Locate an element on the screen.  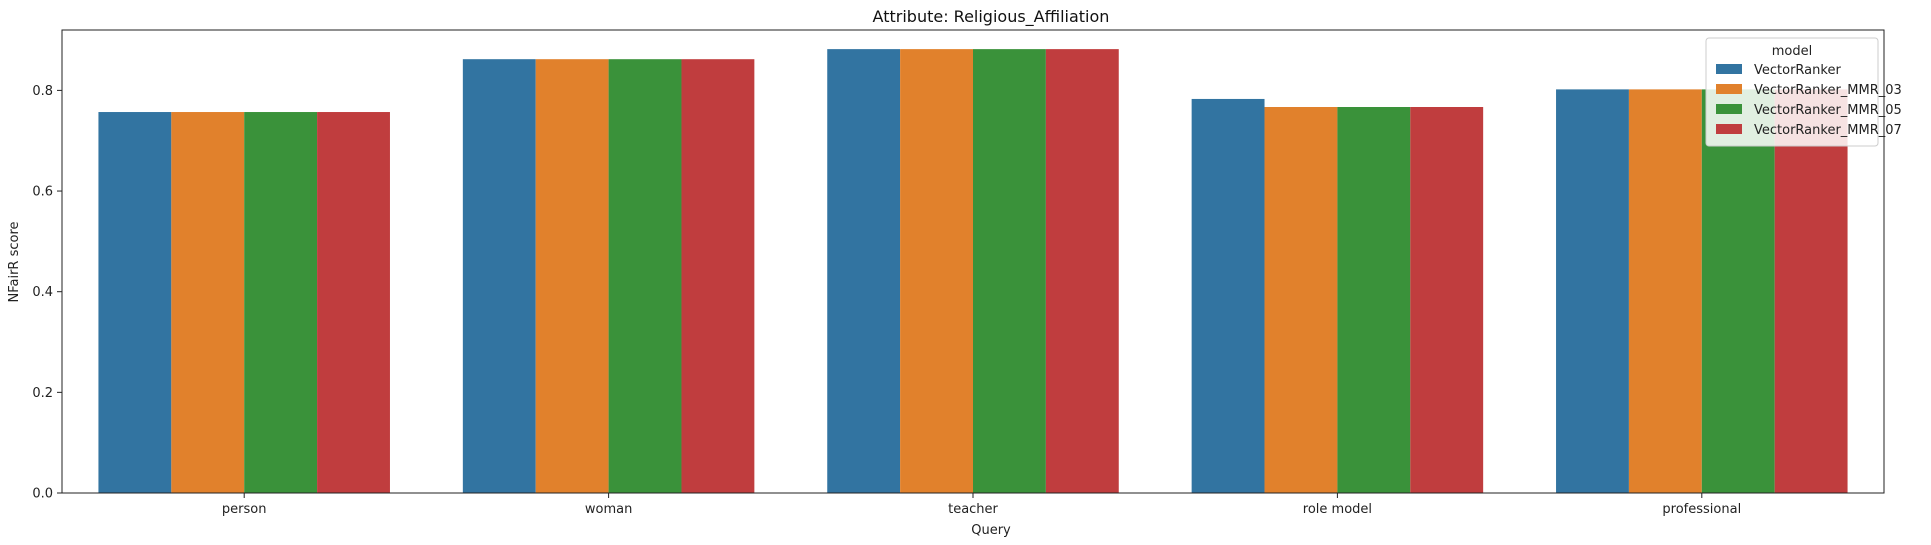
y-axis: 0.0 0.2 0.4 0.6 0.8 is located at coordinates (47, 293).